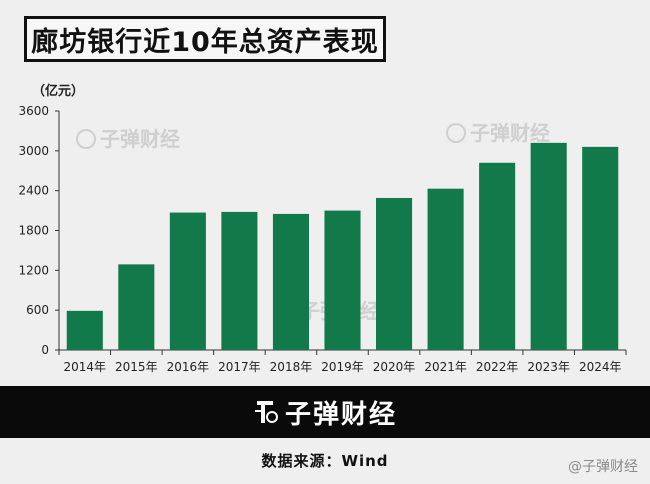 The height and width of the screenshot is (484, 650). I want to click on bullet-logo-icon, so click(266, 412).